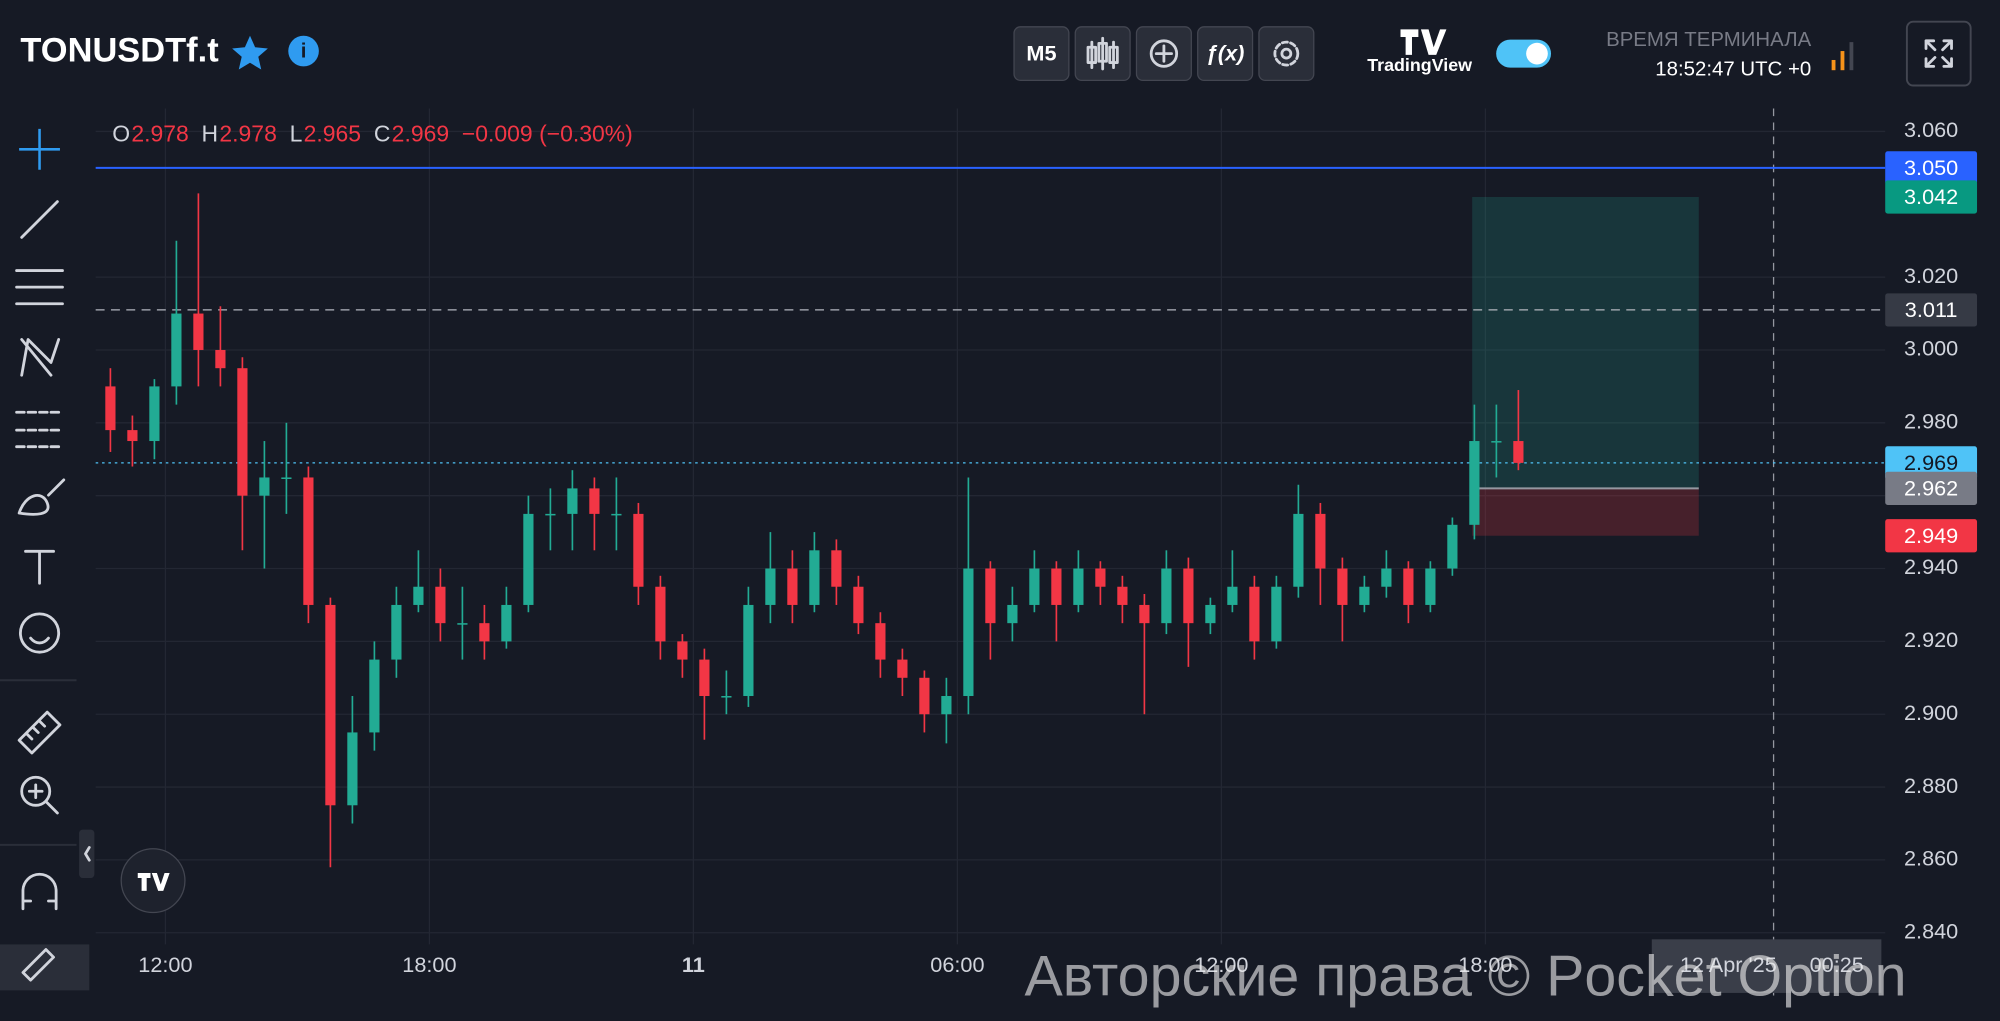 This screenshot has height=1021, width=2000. Describe the element at coordinates (1931, 129) in the screenshot. I see `y-tick-label: 3.060` at that location.